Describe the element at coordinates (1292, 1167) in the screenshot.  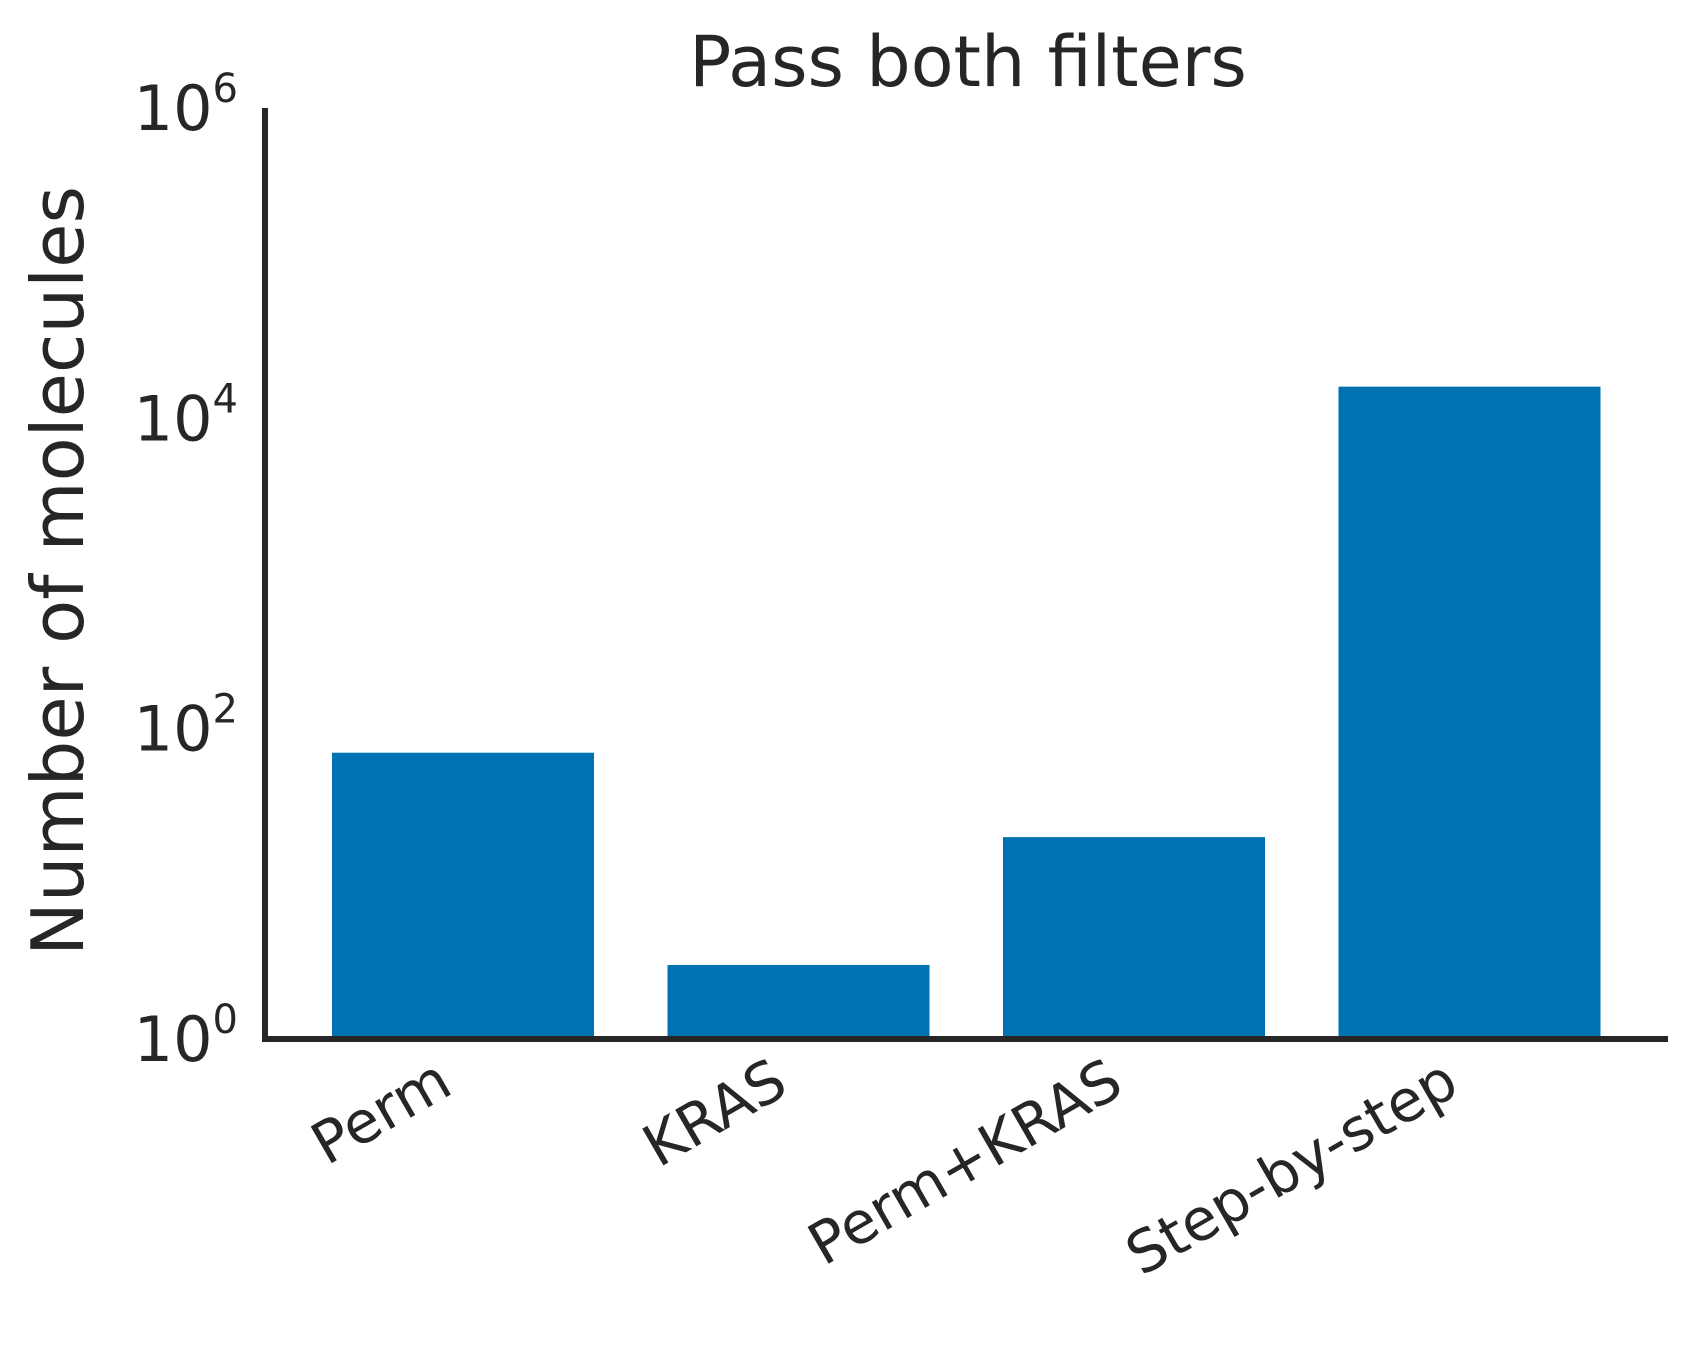
I see `x-tick-label: Step-by-step` at that location.